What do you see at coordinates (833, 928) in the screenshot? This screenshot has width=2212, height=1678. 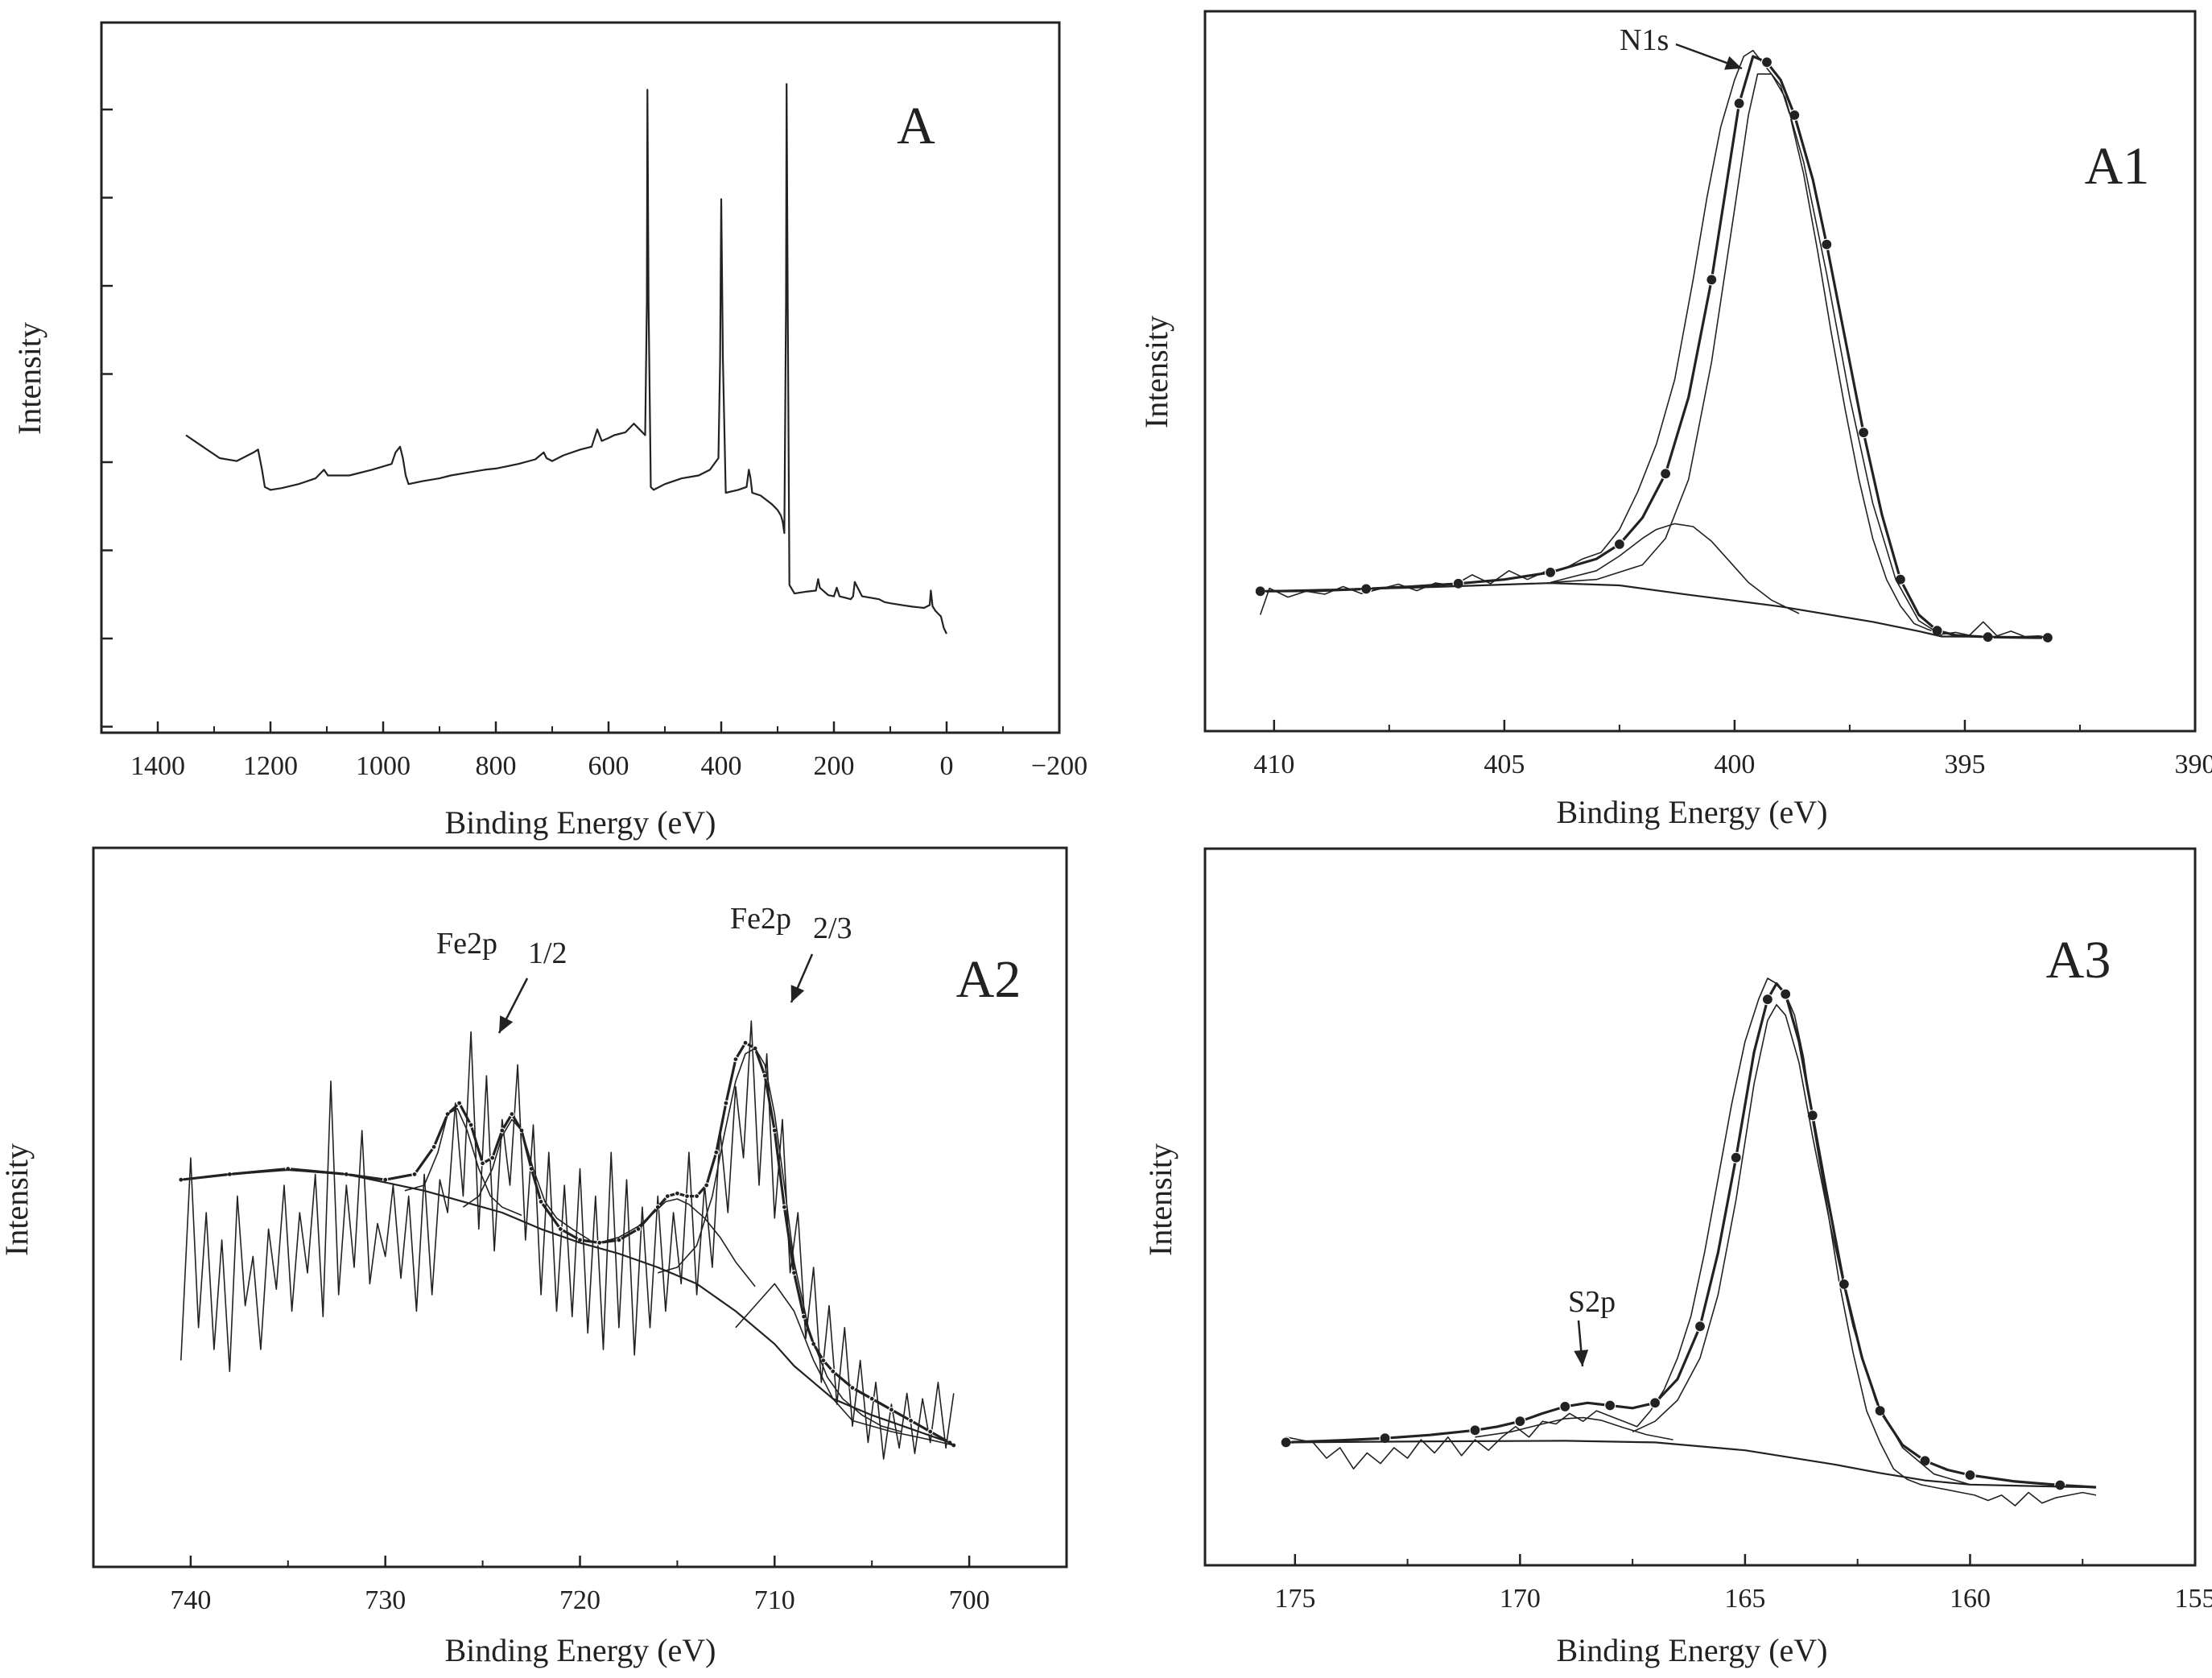 I see `peak-annotation: 2/3` at bounding box center [833, 928].